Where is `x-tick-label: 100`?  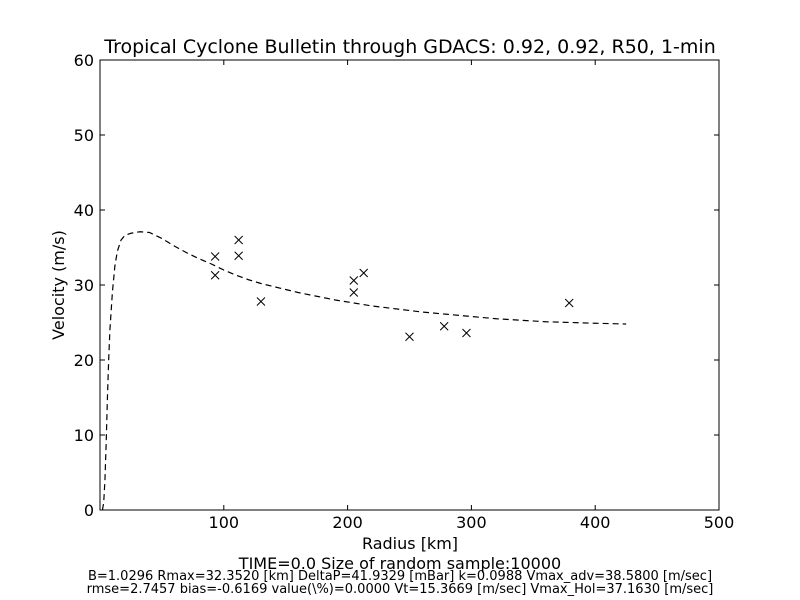
x-tick-label: 100 is located at coordinates (224, 522).